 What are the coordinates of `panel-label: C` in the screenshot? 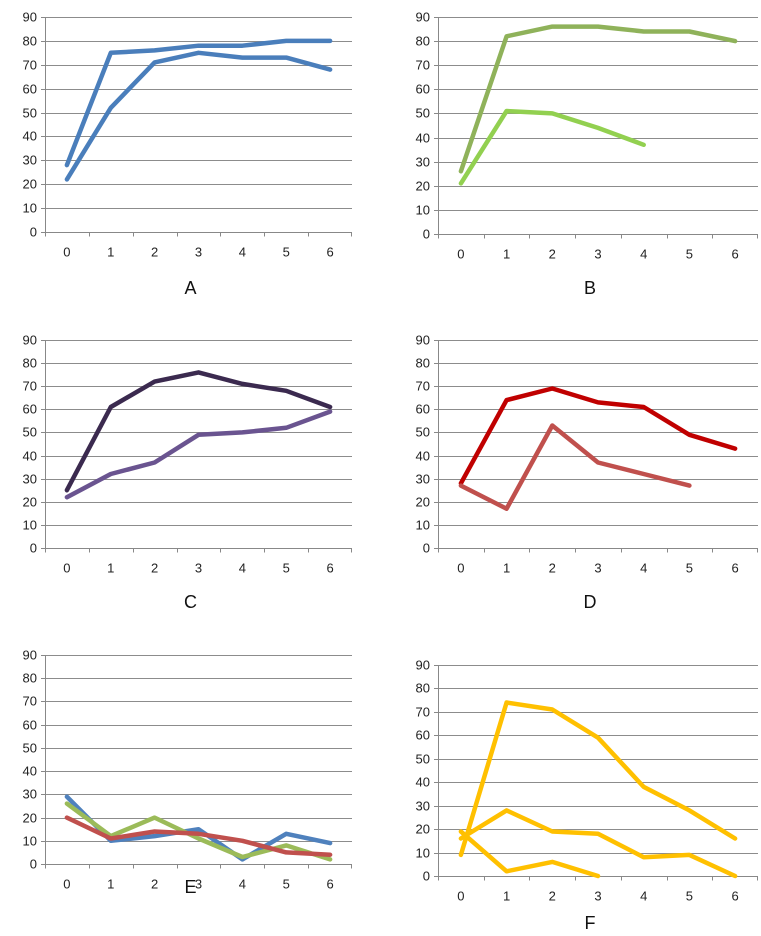 It's located at (190, 602).